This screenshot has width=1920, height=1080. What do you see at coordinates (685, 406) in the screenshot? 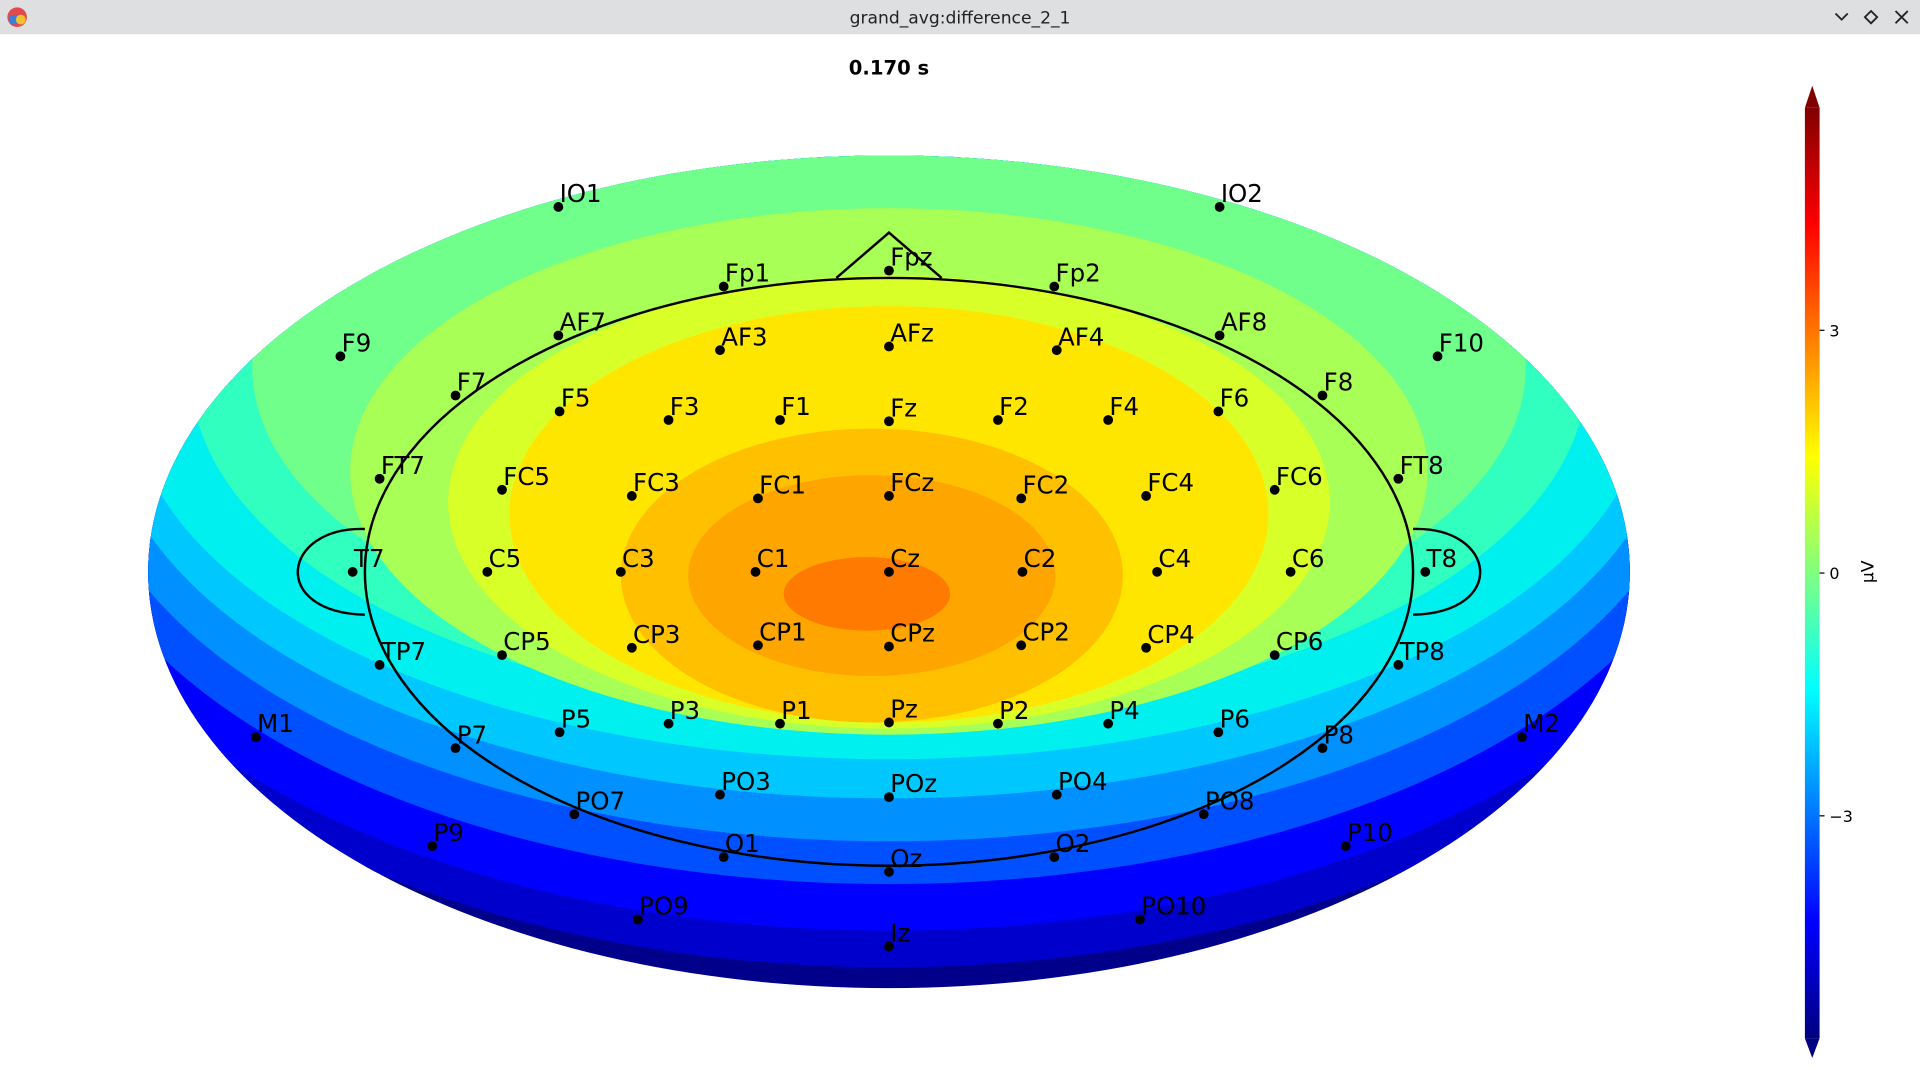
I see `electrode-label: F3` at bounding box center [685, 406].